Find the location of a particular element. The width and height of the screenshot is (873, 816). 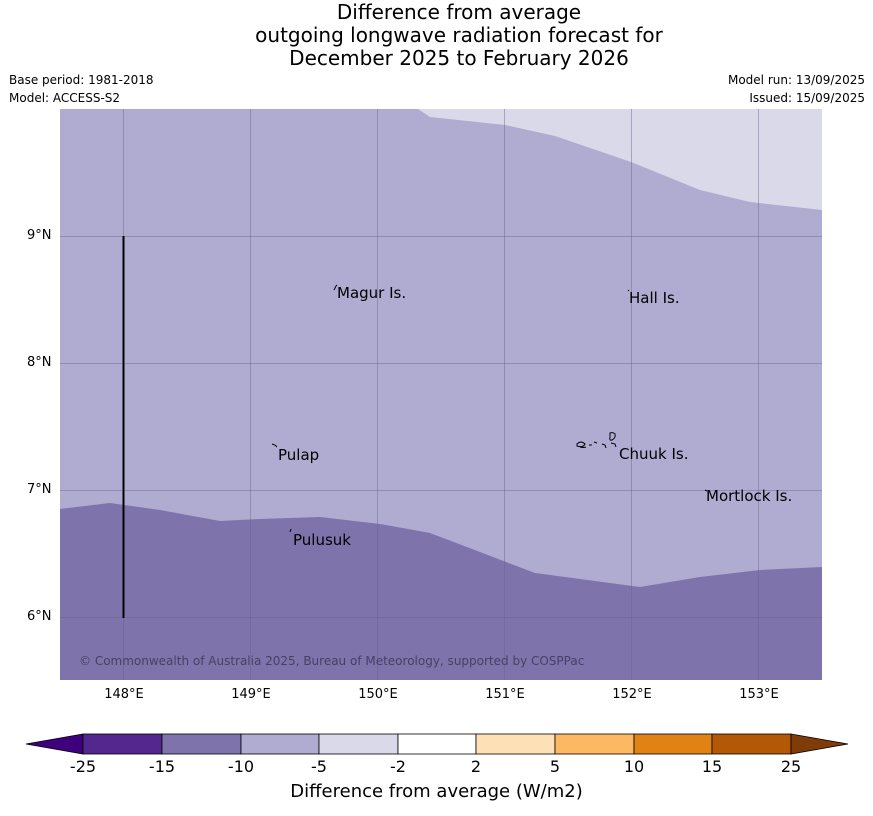

colorbar-tick-10: 25 is located at coordinates (791, 766).